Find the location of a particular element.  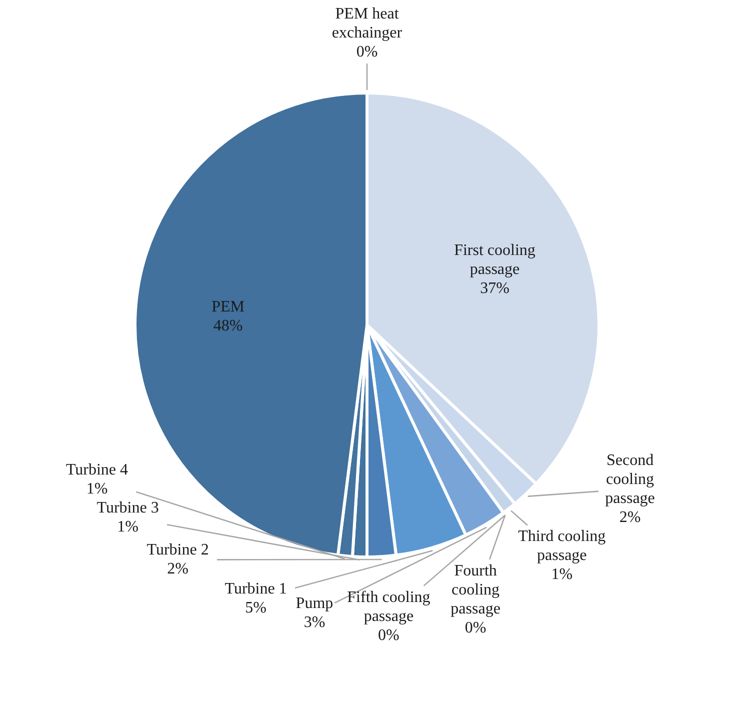

slice-label: Turbine 2 is located at coordinates (177, 550).